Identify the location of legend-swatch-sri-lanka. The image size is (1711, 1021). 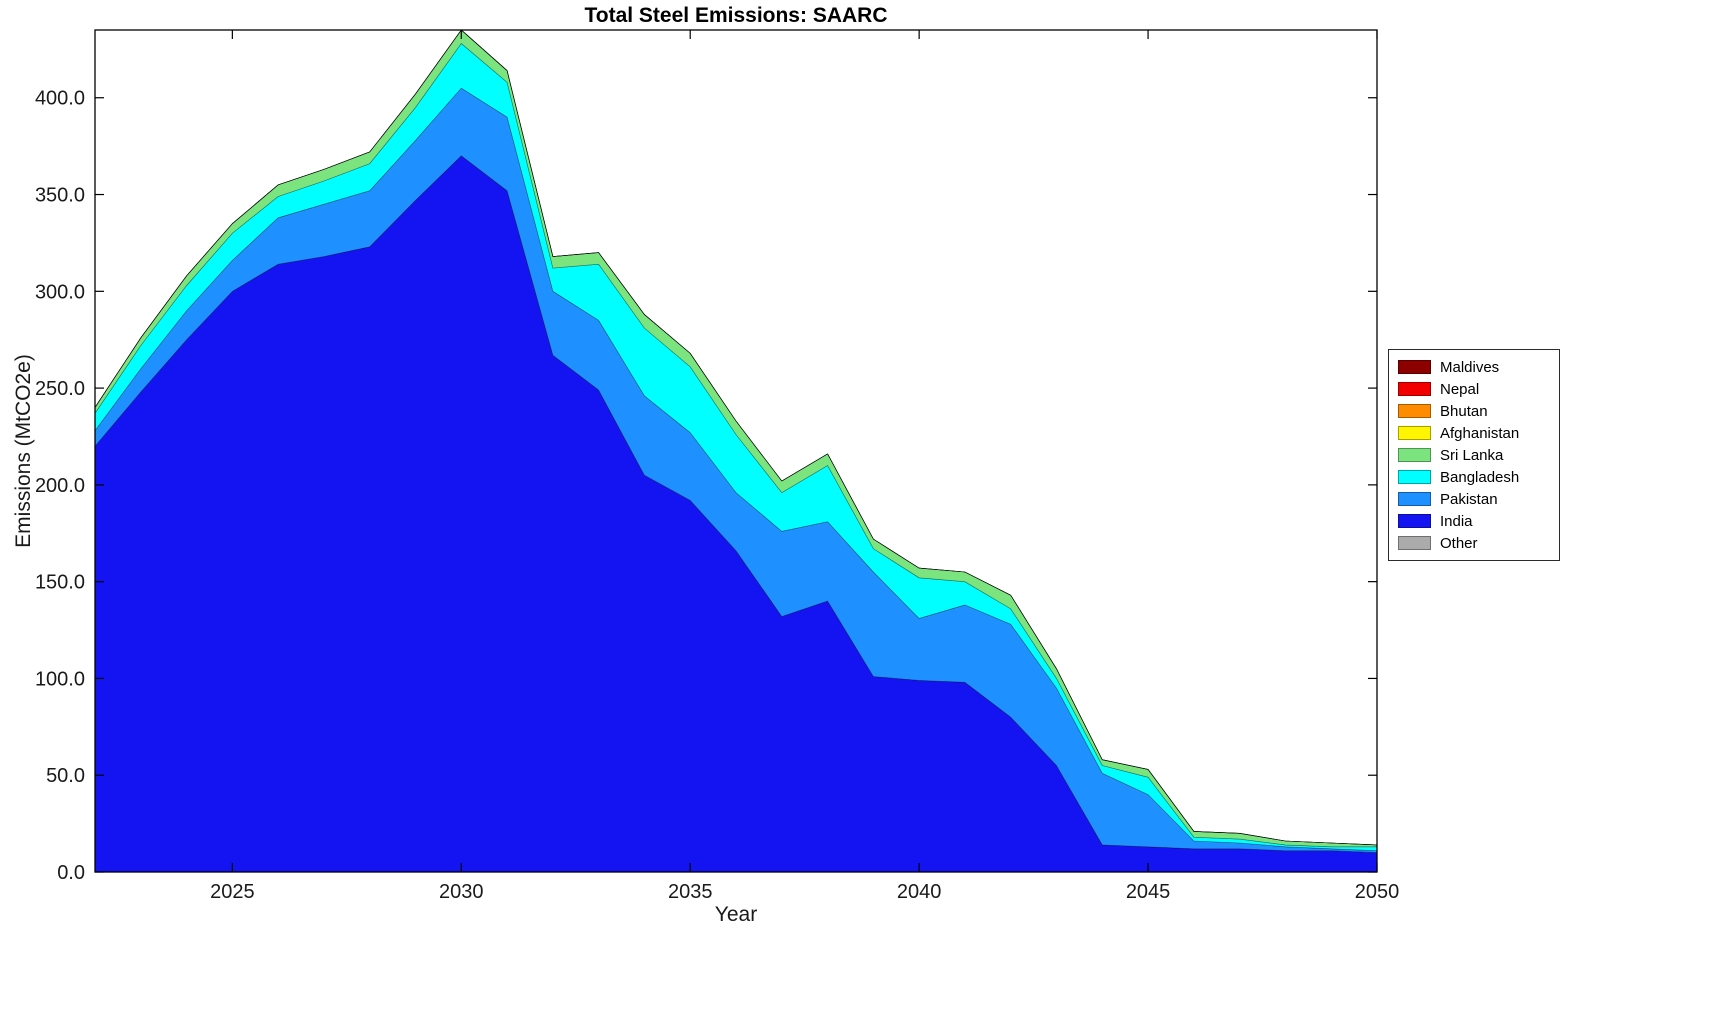
(1414, 455).